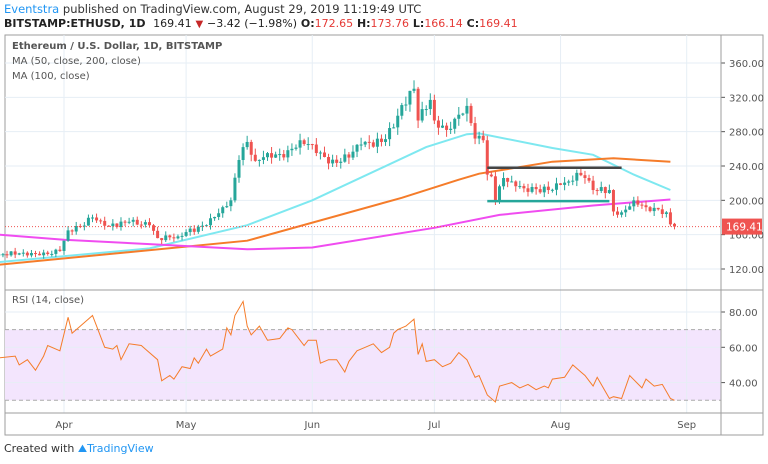  I want to click on legend-ma-100: MA (100, close), so click(51, 76).